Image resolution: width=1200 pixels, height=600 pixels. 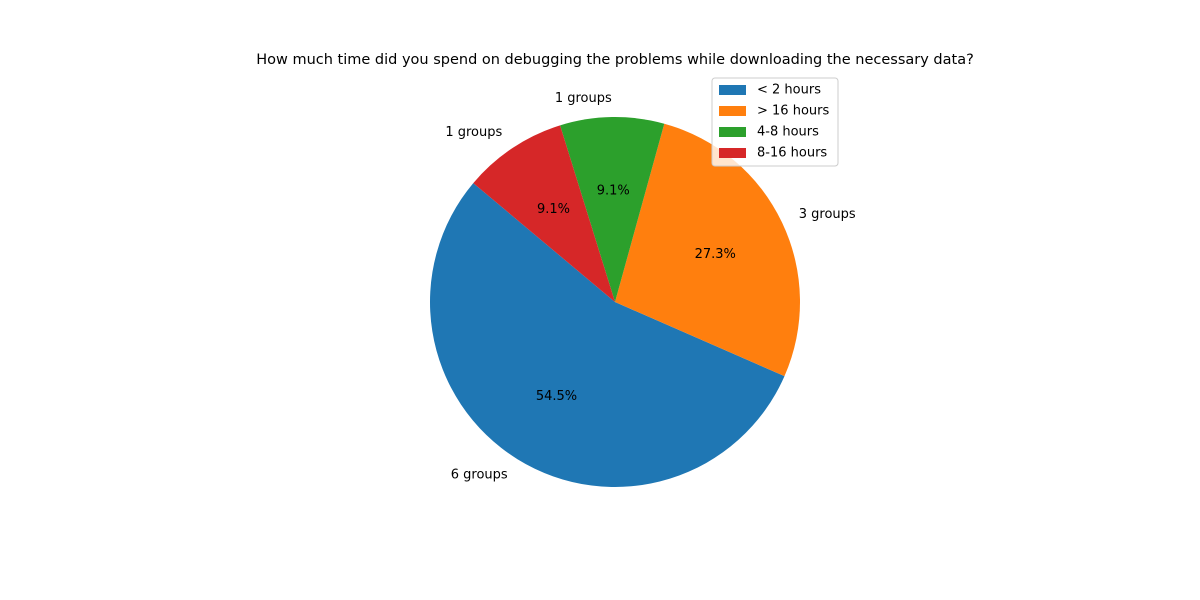 What do you see at coordinates (793, 111) in the screenshot?
I see `legend-label-gt-16-hours: > 16 hours` at bounding box center [793, 111].